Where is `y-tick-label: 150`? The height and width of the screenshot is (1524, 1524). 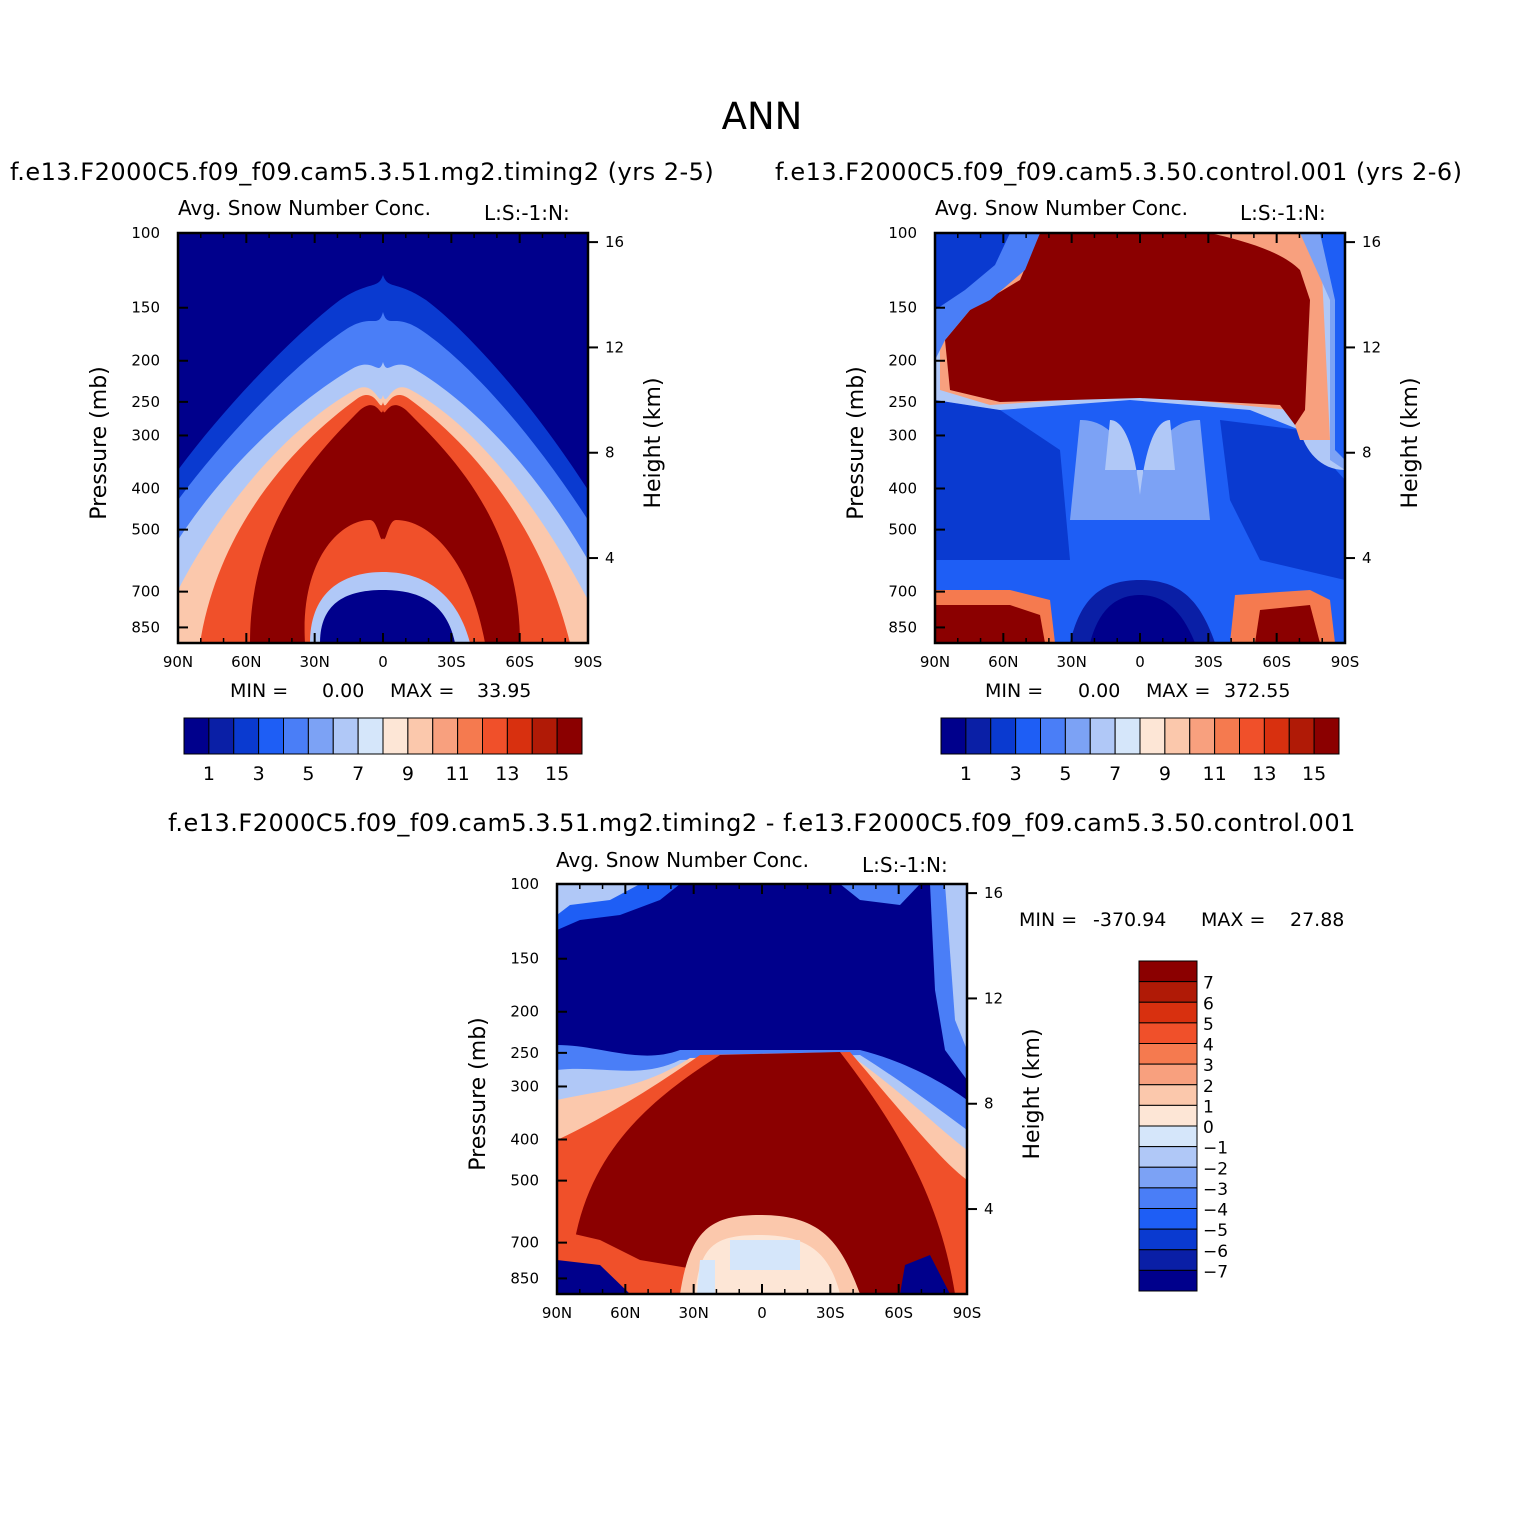
y-tick-label: 150 is located at coordinates (524, 959).